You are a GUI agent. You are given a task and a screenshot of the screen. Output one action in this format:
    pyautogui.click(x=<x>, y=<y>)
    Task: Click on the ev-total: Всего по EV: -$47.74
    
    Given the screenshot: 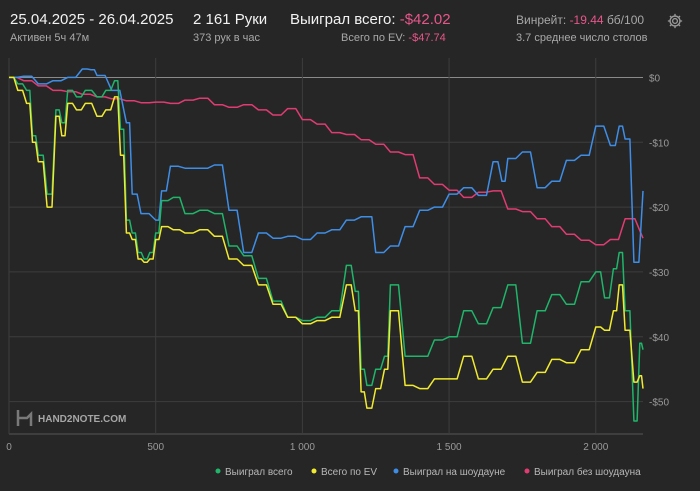 What is the action you would take?
    pyautogui.click(x=393, y=38)
    